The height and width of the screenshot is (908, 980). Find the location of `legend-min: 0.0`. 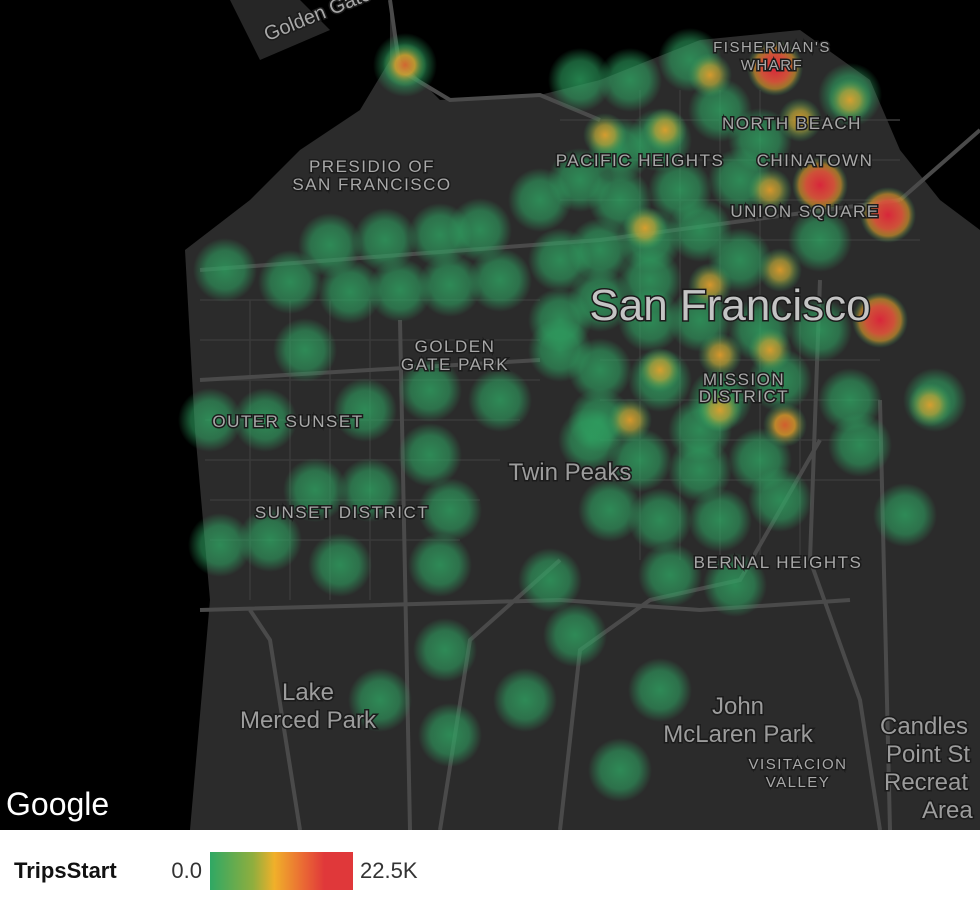

legend-min: 0.0 is located at coordinates (186, 870).